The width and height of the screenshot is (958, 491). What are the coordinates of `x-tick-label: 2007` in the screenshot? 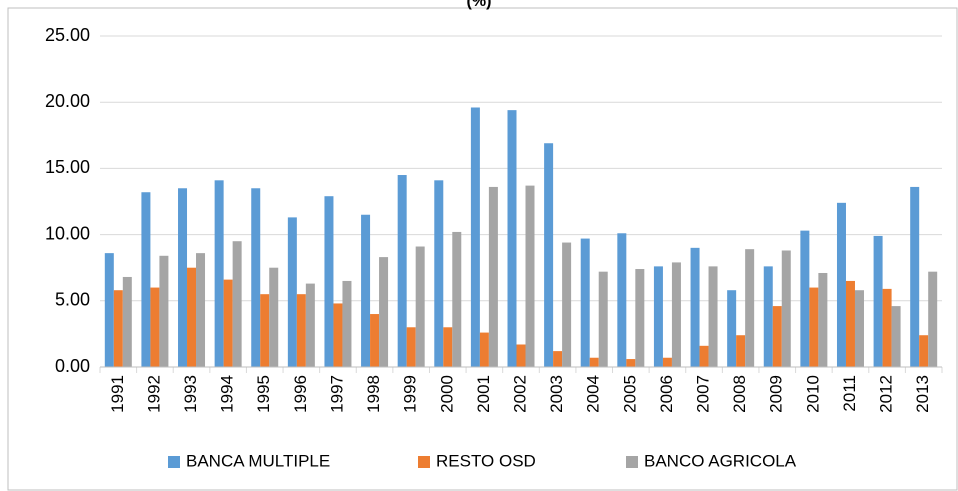 It's located at (703, 394).